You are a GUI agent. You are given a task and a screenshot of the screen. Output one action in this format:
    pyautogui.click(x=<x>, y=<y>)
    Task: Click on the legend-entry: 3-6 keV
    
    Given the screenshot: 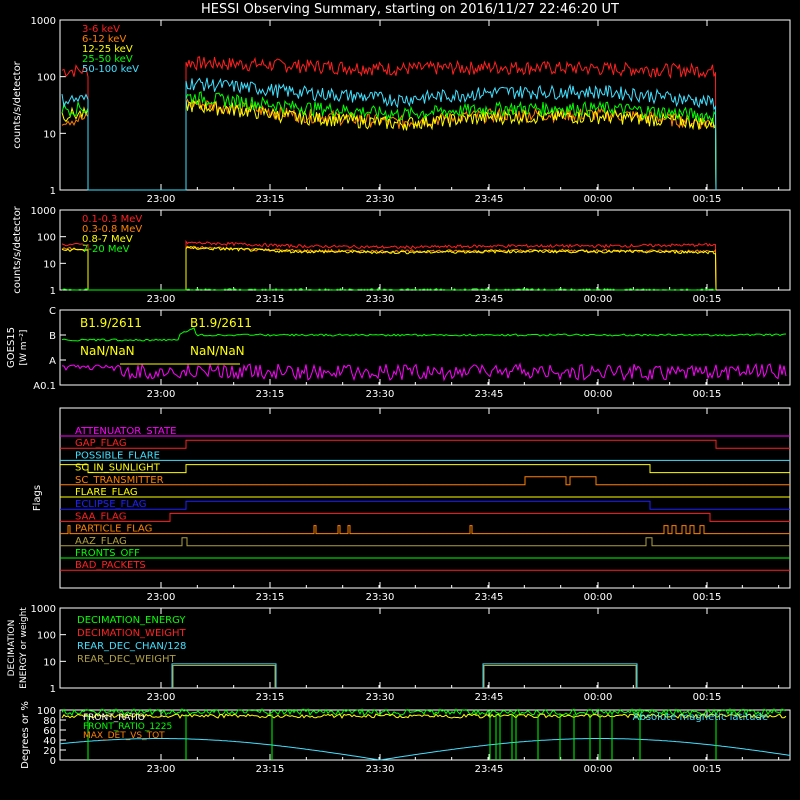 What is the action you would take?
    pyautogui.click(x=101, y=29)
    